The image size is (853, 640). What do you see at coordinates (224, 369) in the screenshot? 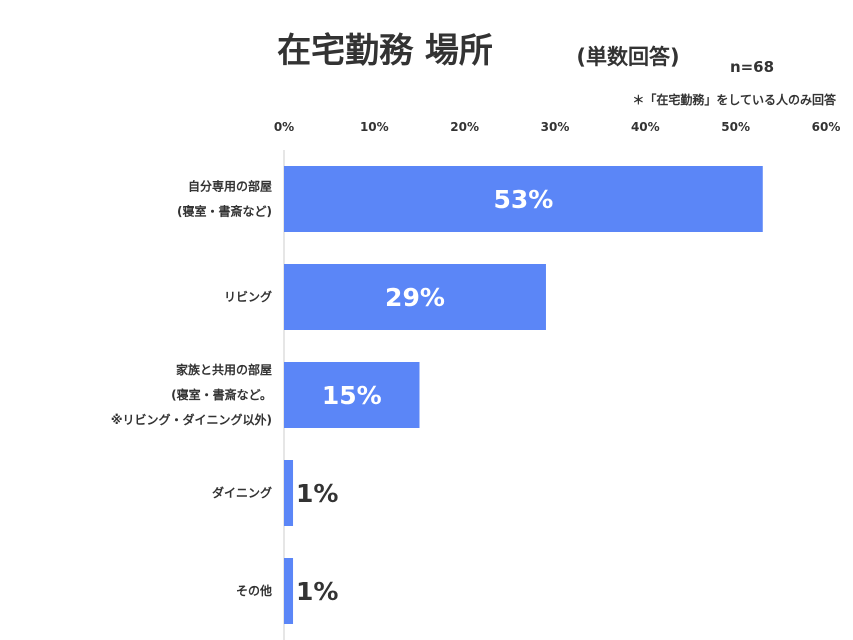
I see `category-label: 家族と共用の部屋` at bounding box center [224, 369].